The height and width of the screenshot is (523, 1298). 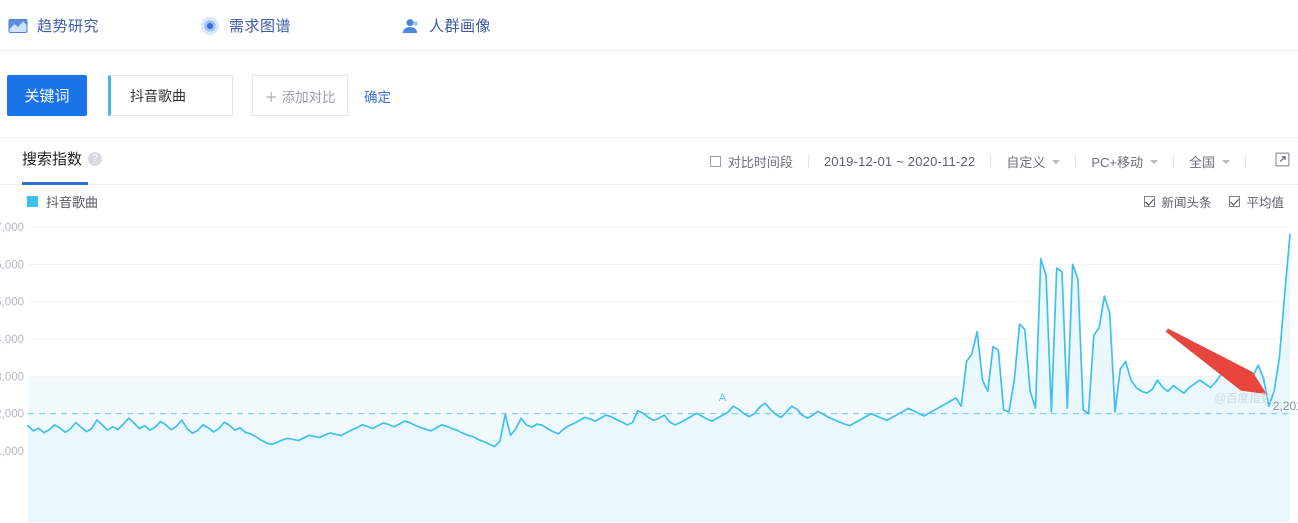 What do you see at coordinates (1026, 162) in the screenshot?
I see `range-preset-label: 自定义` at bounding box center [1026, 162].